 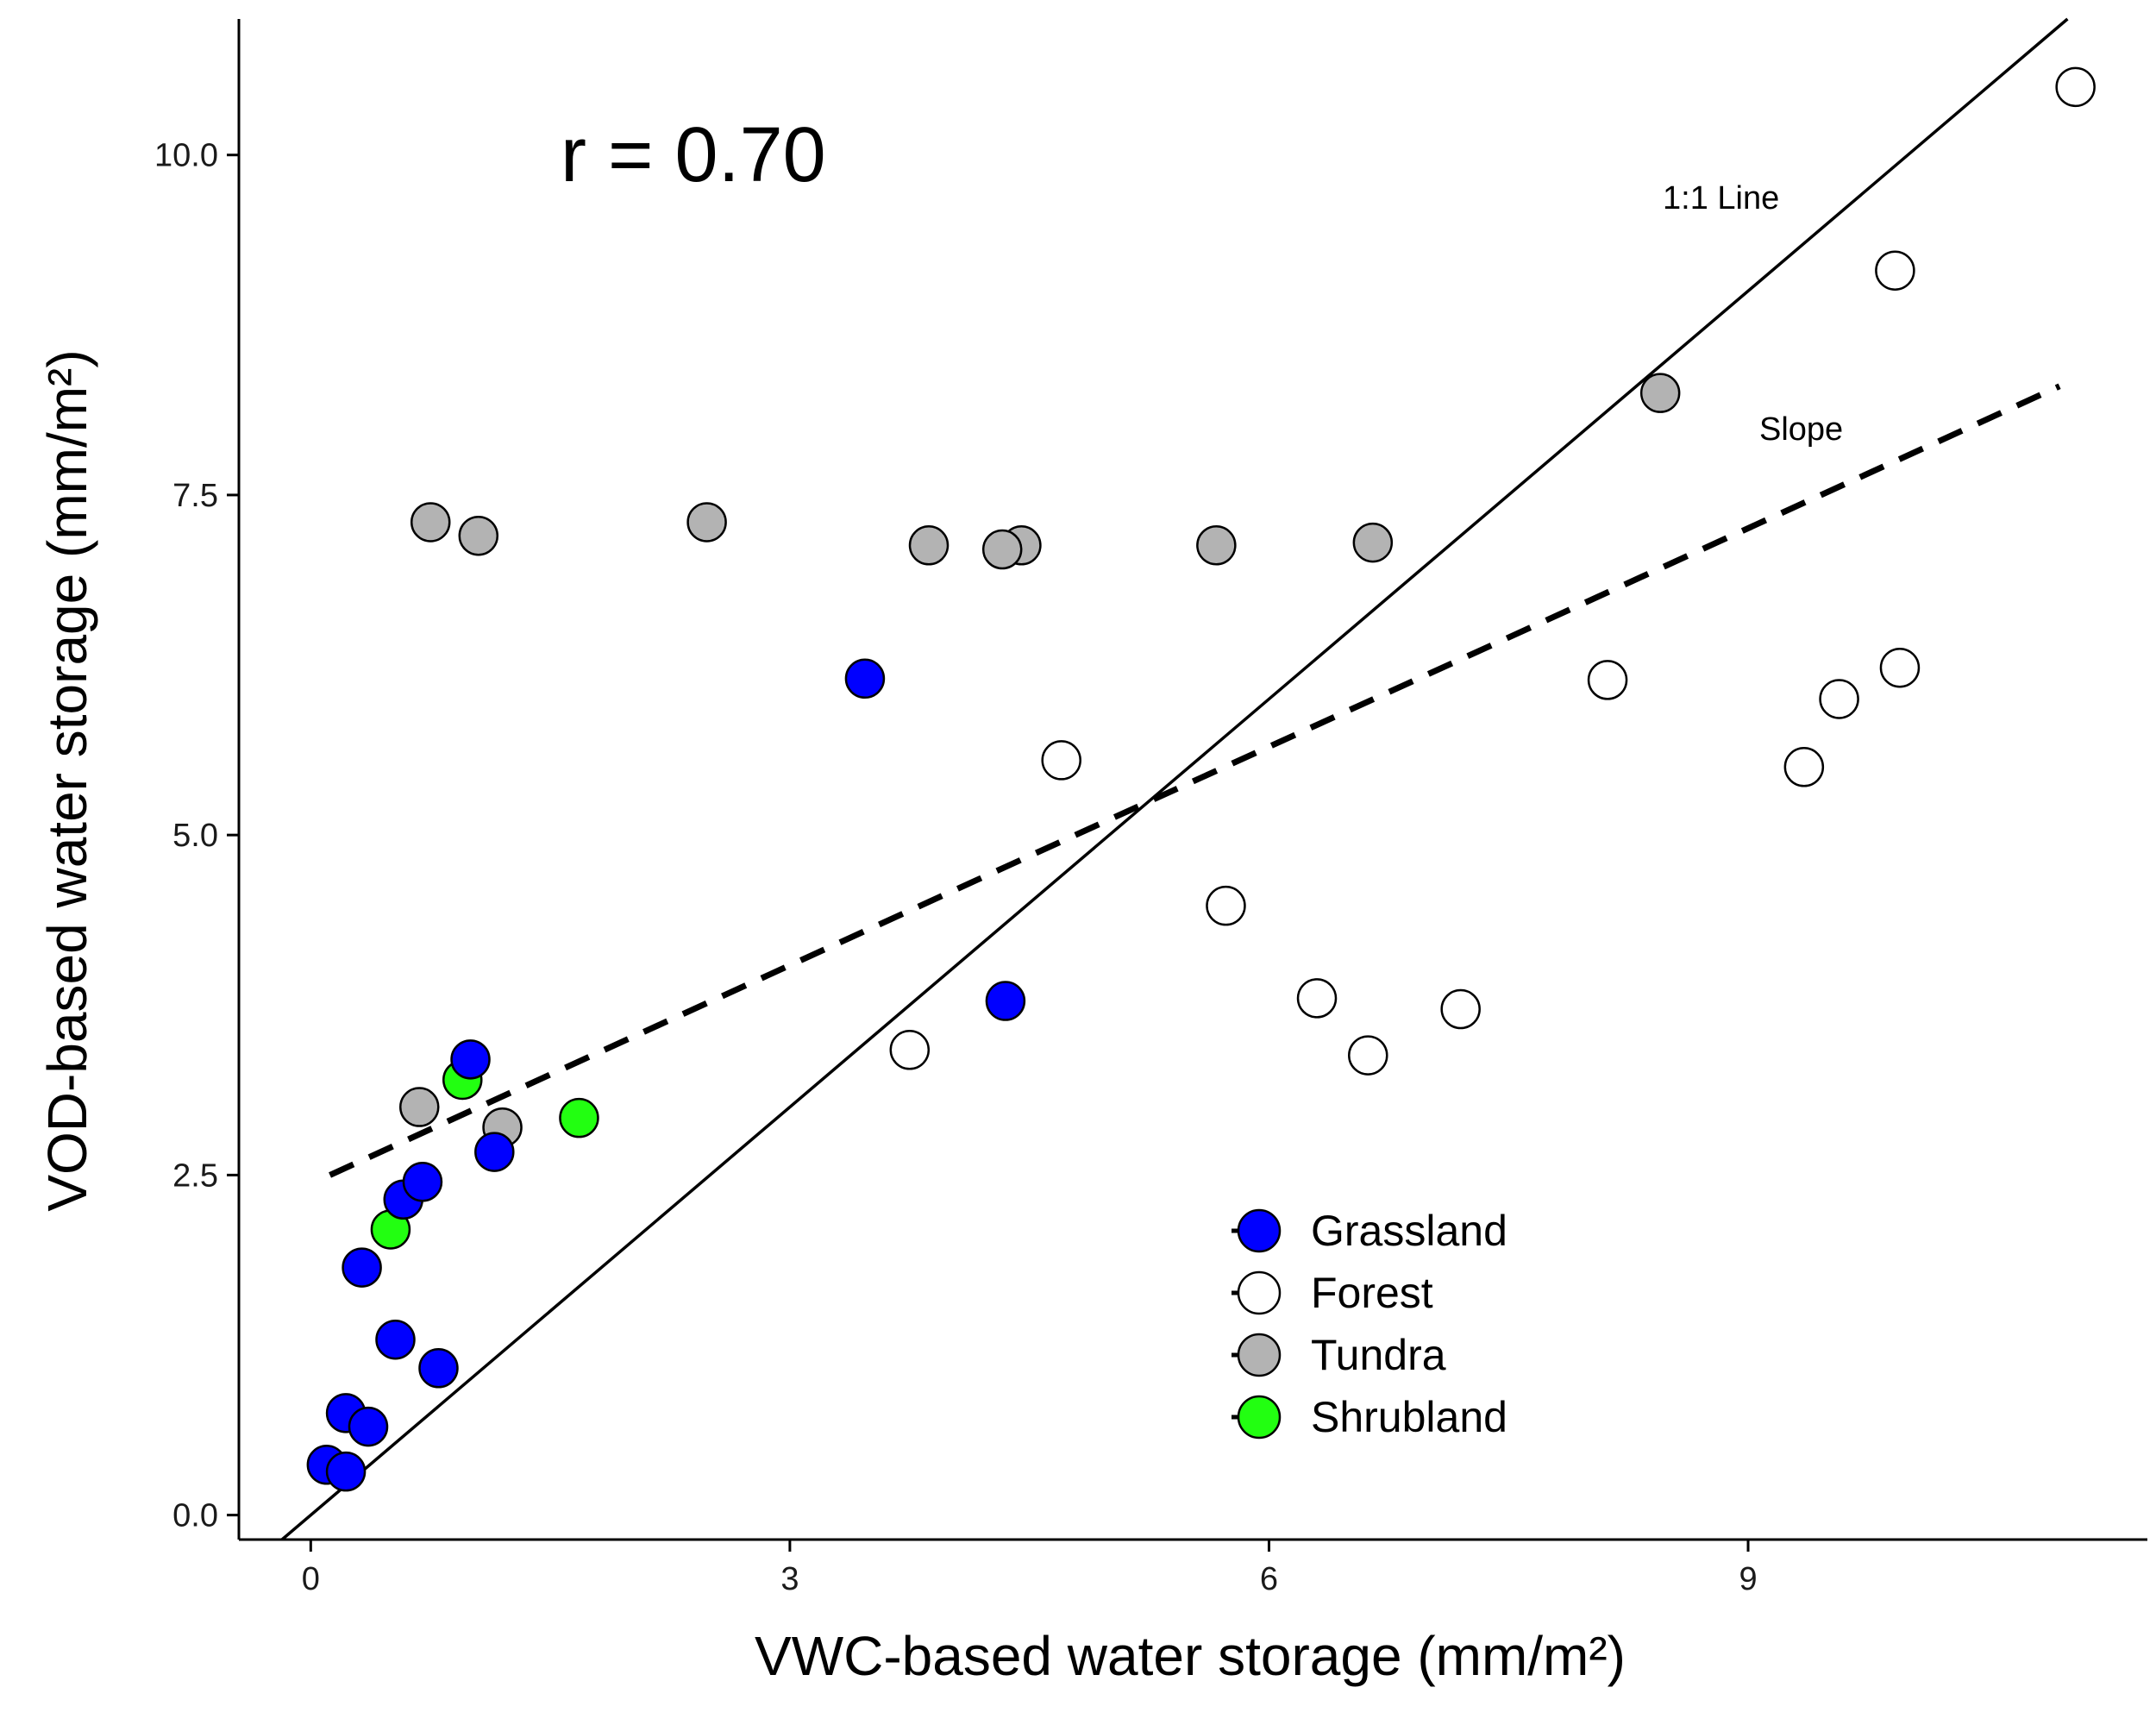 I want to click on slope-line-label: Slope, so click(x=1801, y=429).